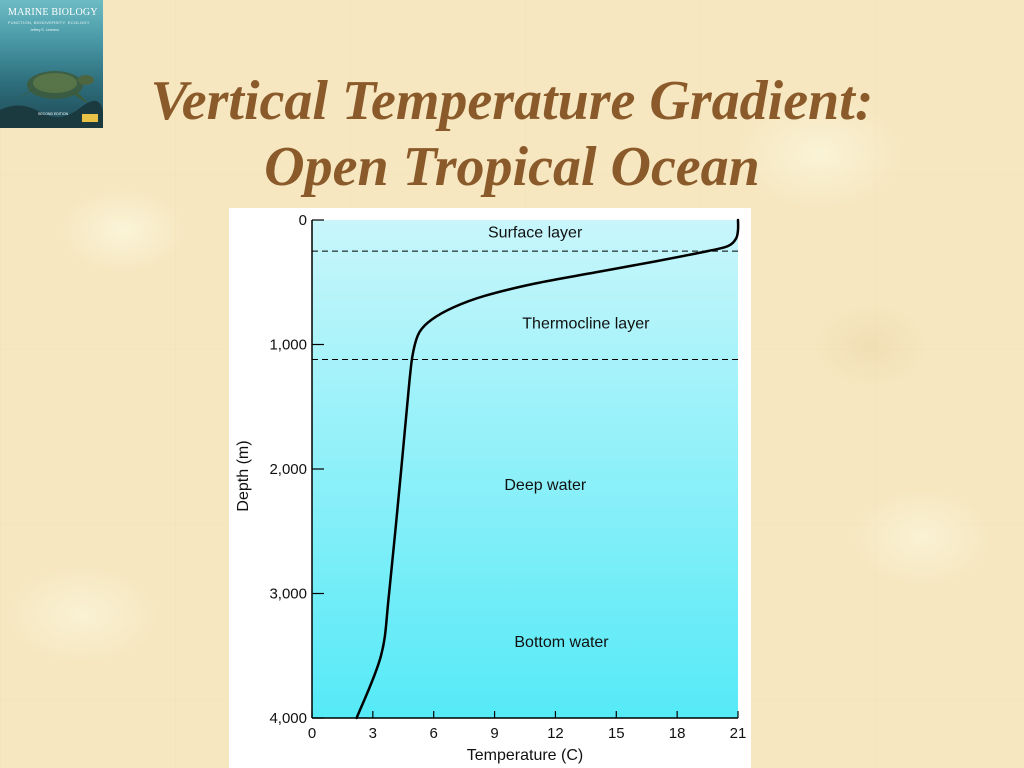  What do you see at coordinates (535, 232) in the screenshot?
I see `layer-label-1: Surface layer` at bounding box center [535, 232].